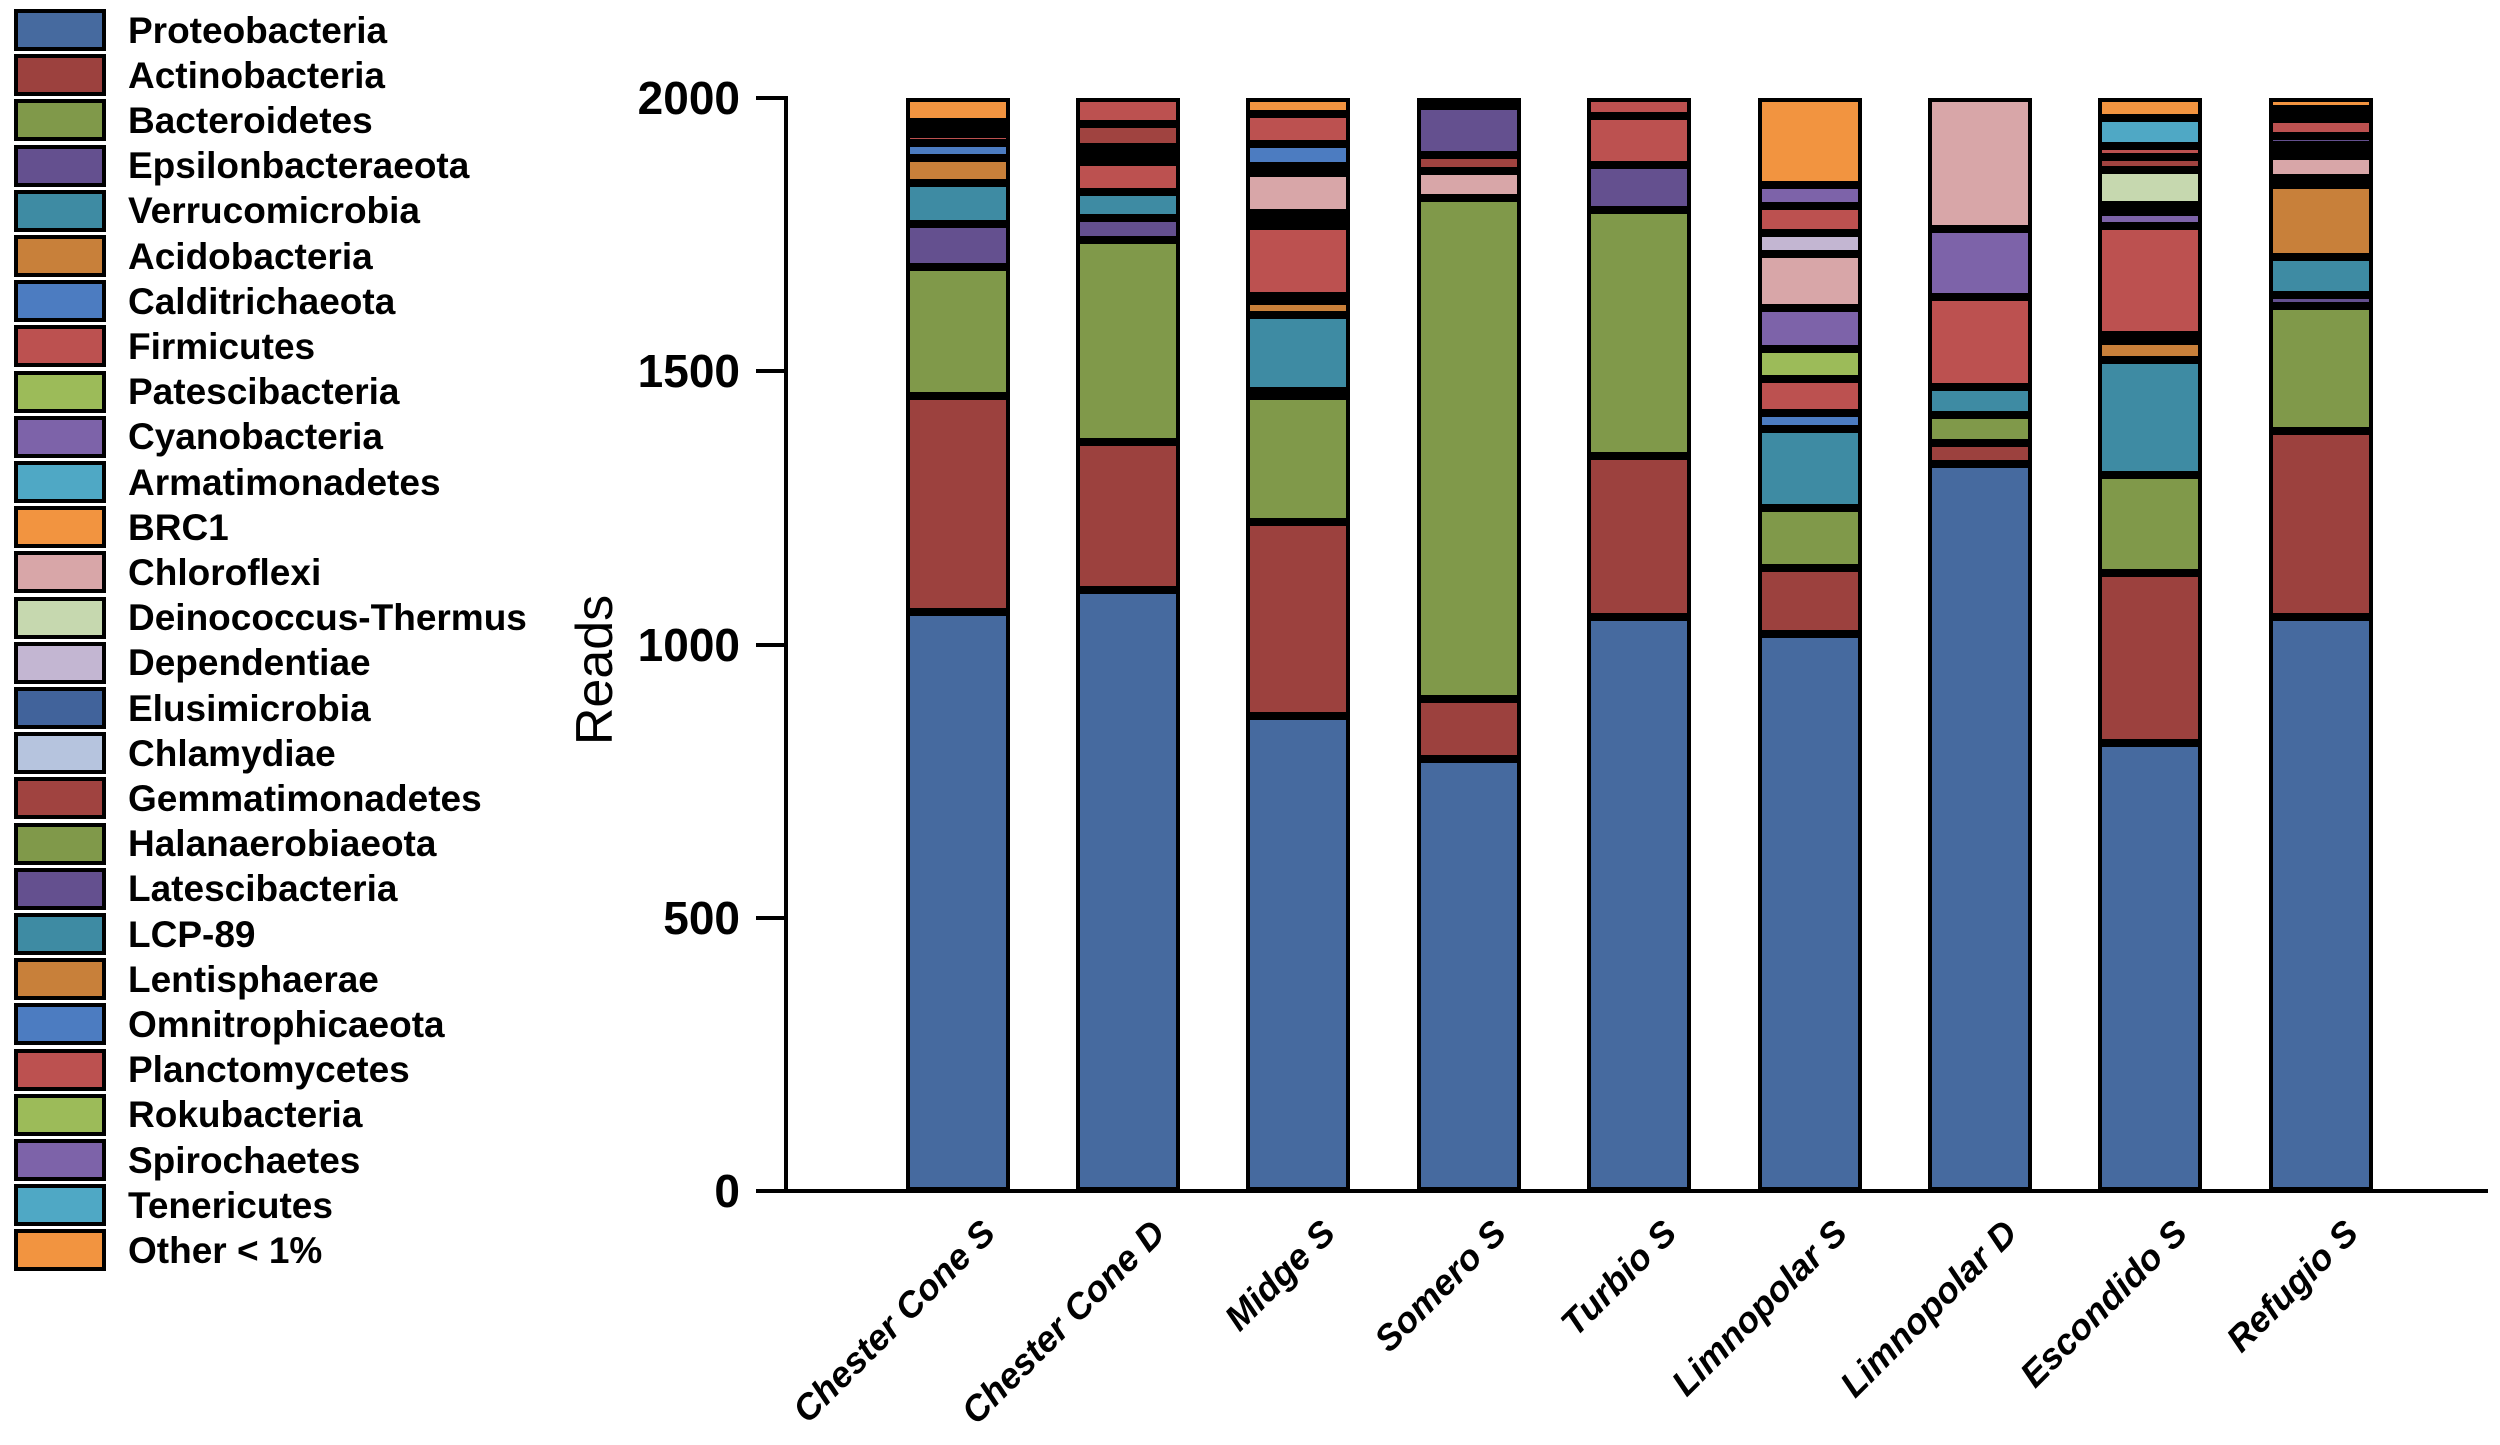  Describe the element at coordinates (60, 346) in the screenshot. I see `legend-color-swatch-firmicutes` at that location.